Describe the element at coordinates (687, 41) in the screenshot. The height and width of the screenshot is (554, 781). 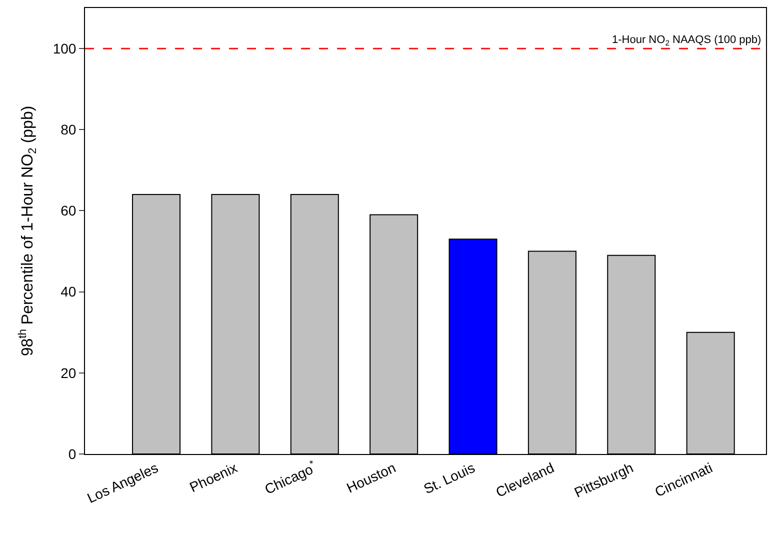
I see `ref-line-label: 1-Hour NO$_{2}$ NAAQS (100 ppb)` at that location.